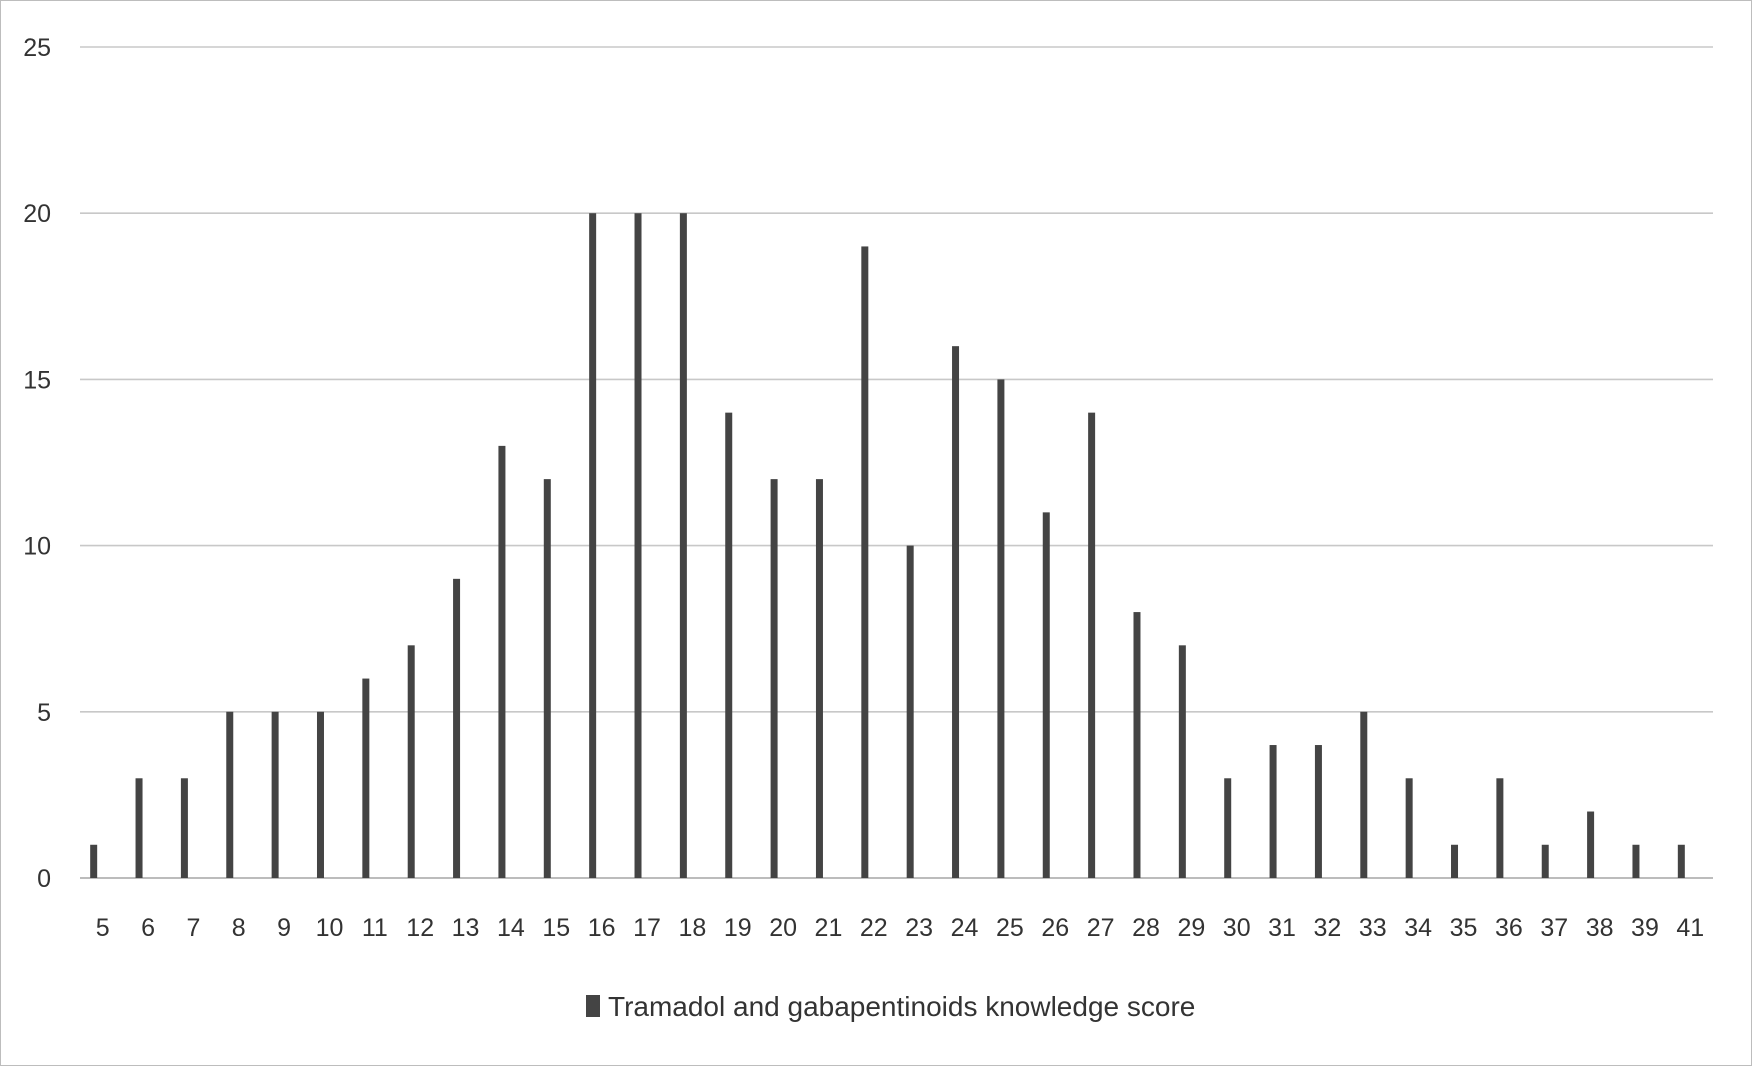 This screenshot has width=1752, height=1067. I want to click on x-tick-label: 23, so click(919, 928).